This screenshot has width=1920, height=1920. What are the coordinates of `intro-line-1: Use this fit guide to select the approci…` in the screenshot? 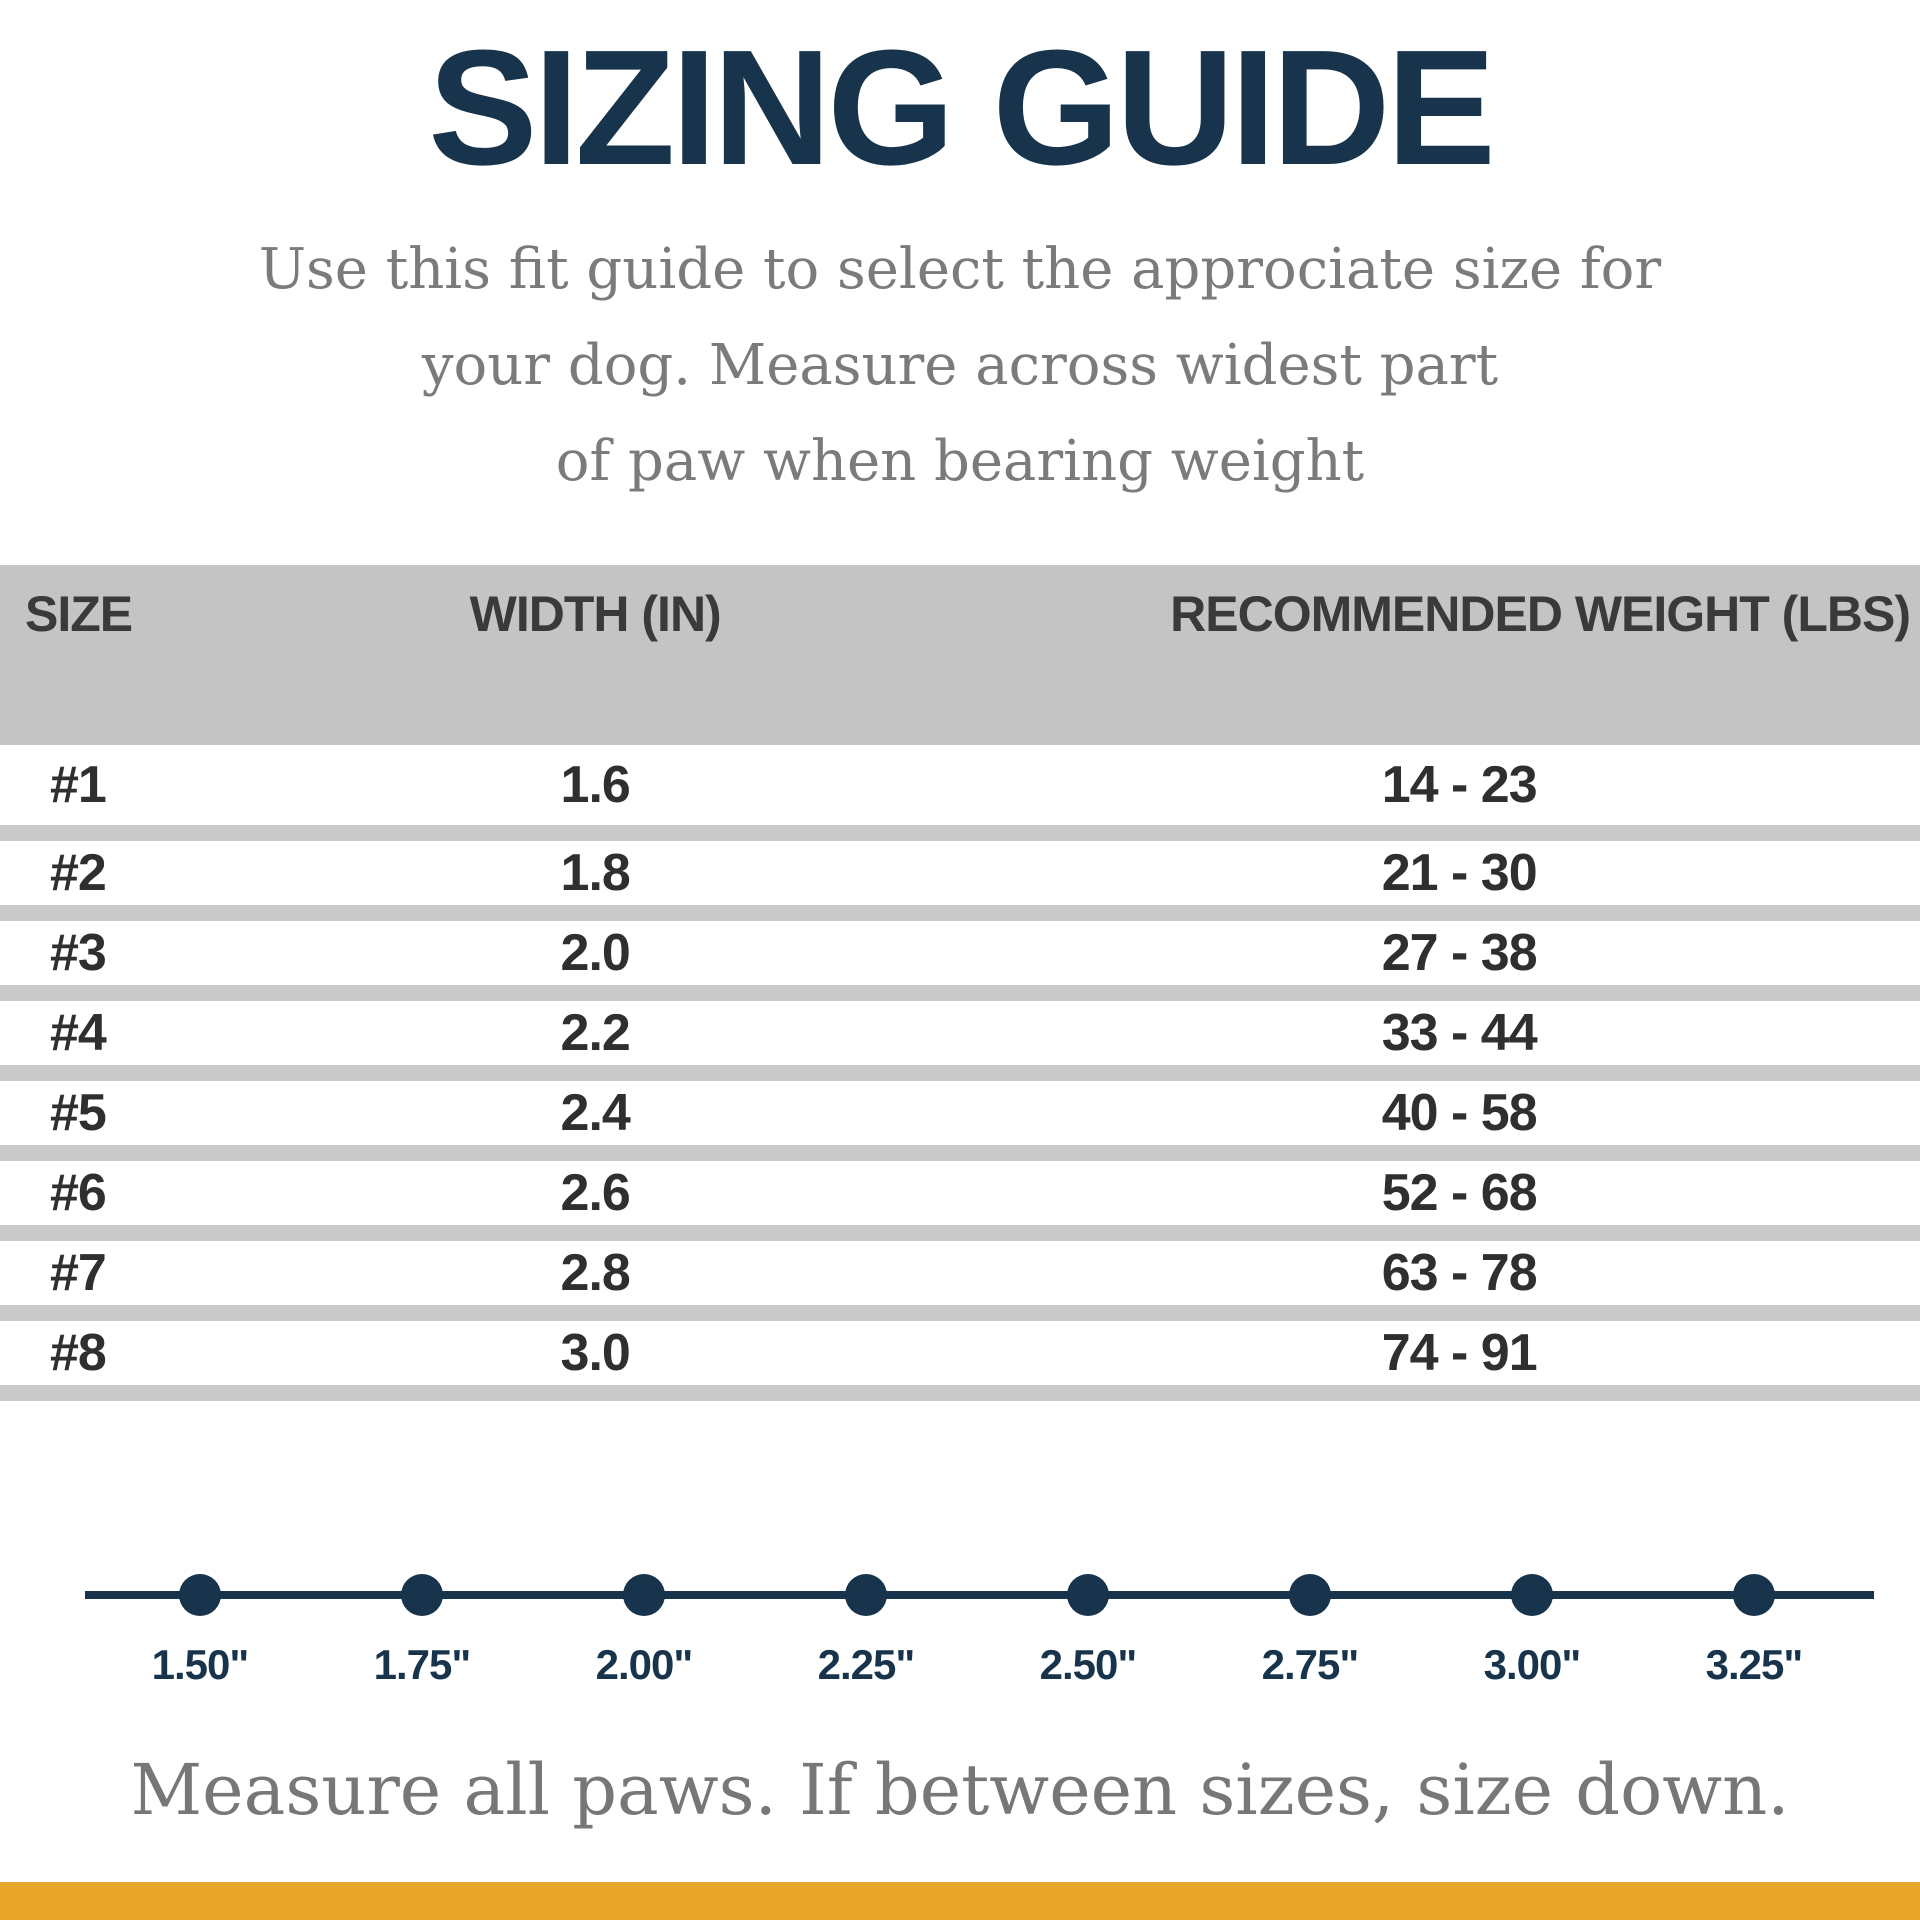 It's located at (960, 269).